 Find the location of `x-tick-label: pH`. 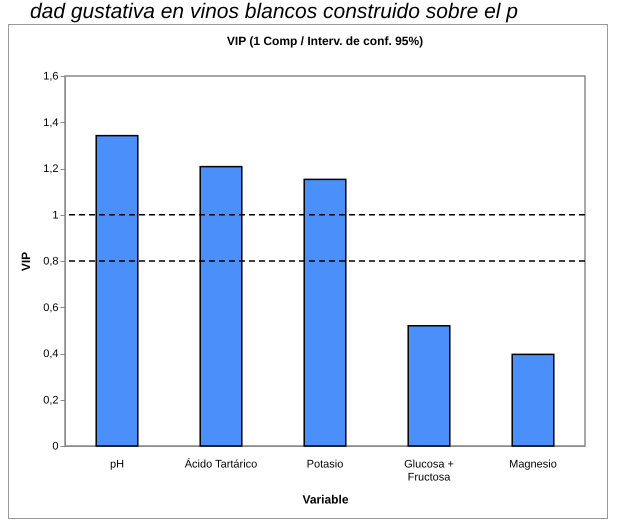

x-tick-label: pH is located at coordinates (117, 464).